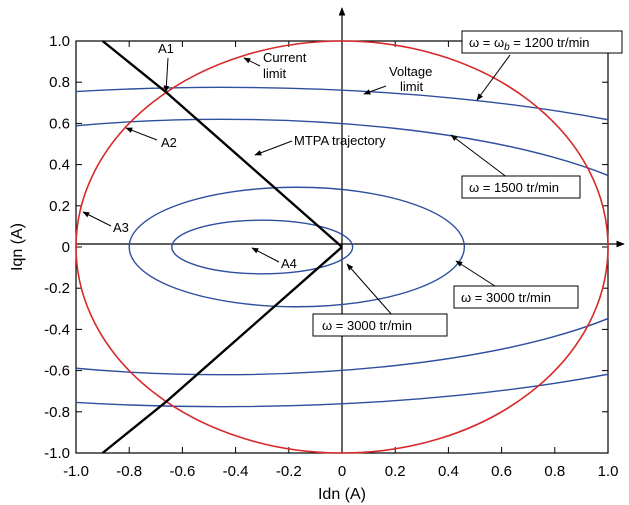 This screenshot has height=505, width=629. I want to click on label-mtpa: MTPA trajectory, so click(340, 140).